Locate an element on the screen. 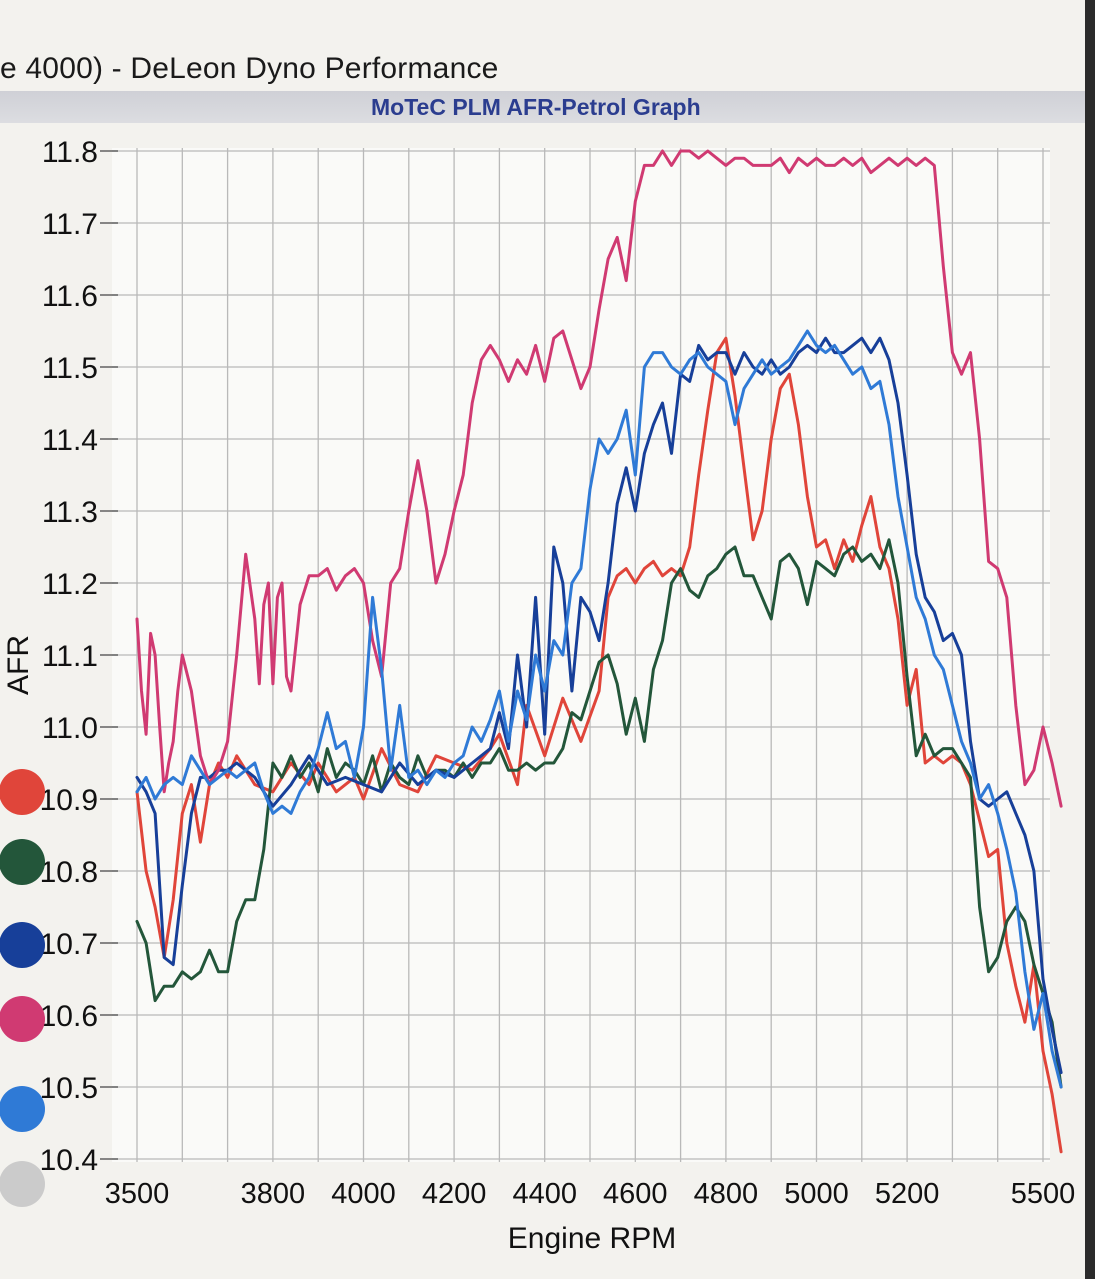 The width and height of the screenshot is (1095, 1279). subtitle-band is located at coordinates (547, 107).